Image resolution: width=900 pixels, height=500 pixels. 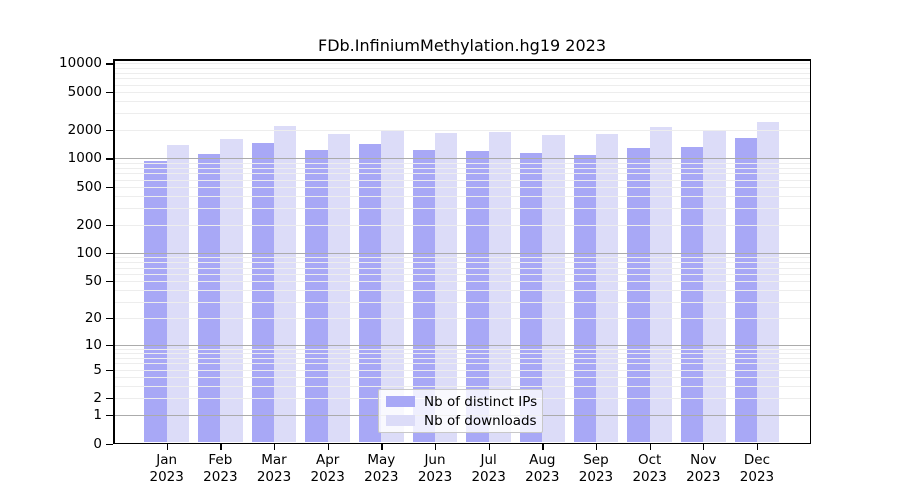 I want to click on legend-swatch-distinct-ips, so click(x=400, y=401).